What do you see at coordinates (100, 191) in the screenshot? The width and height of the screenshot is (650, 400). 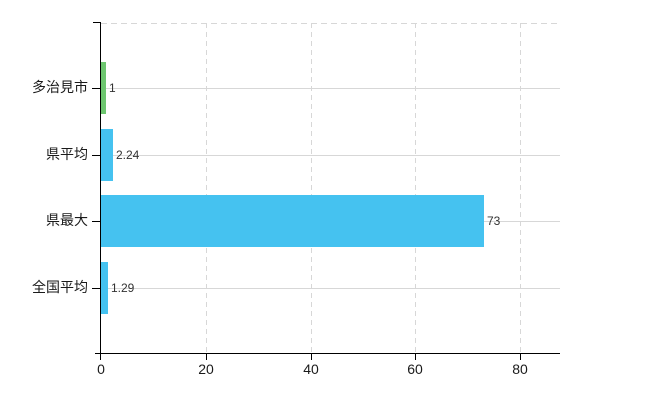 I see `y-axis-line` at bounding box center [100, 191].